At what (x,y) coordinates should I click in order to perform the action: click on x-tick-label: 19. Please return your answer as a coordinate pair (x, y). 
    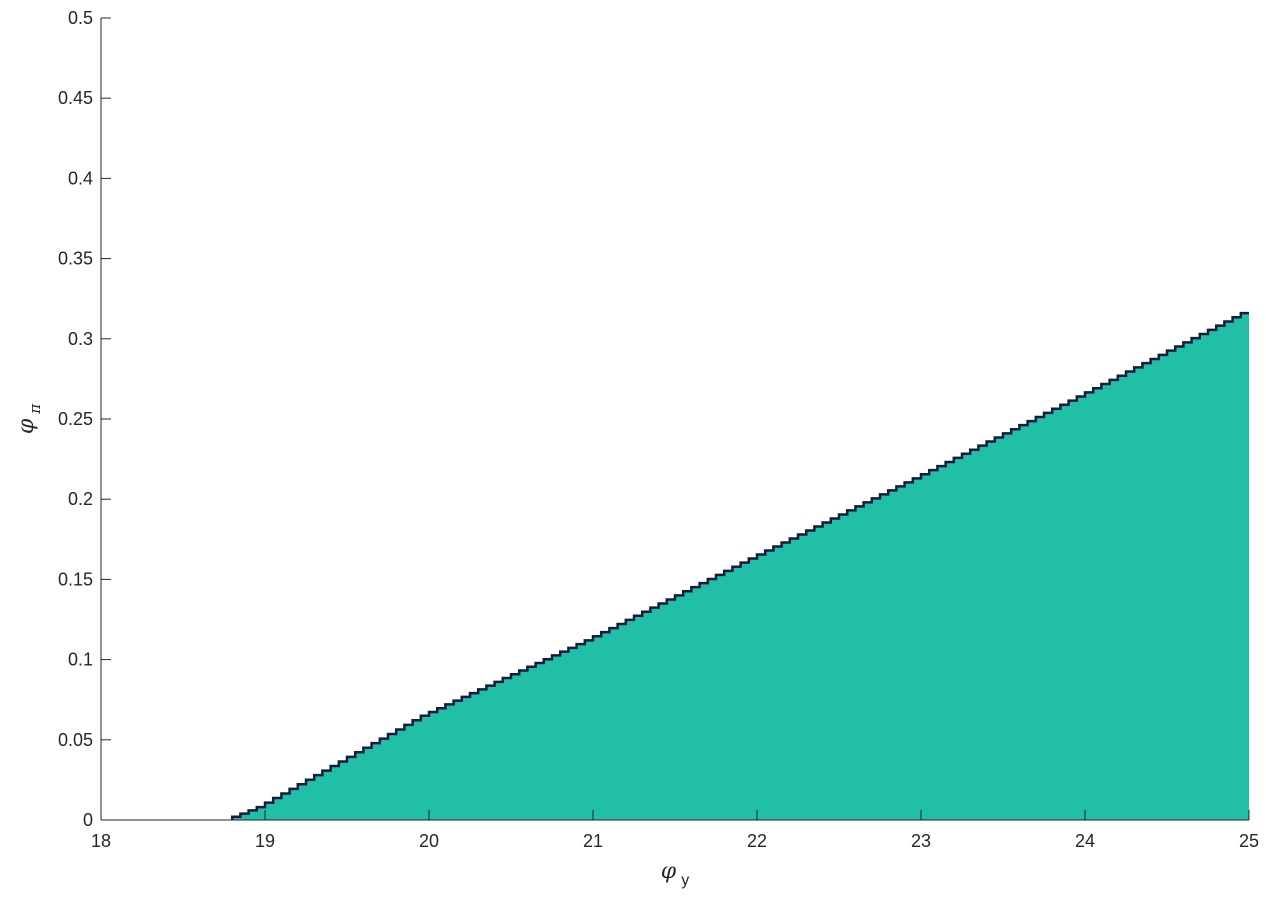
    Looking at the image, I should click on (265, 841).